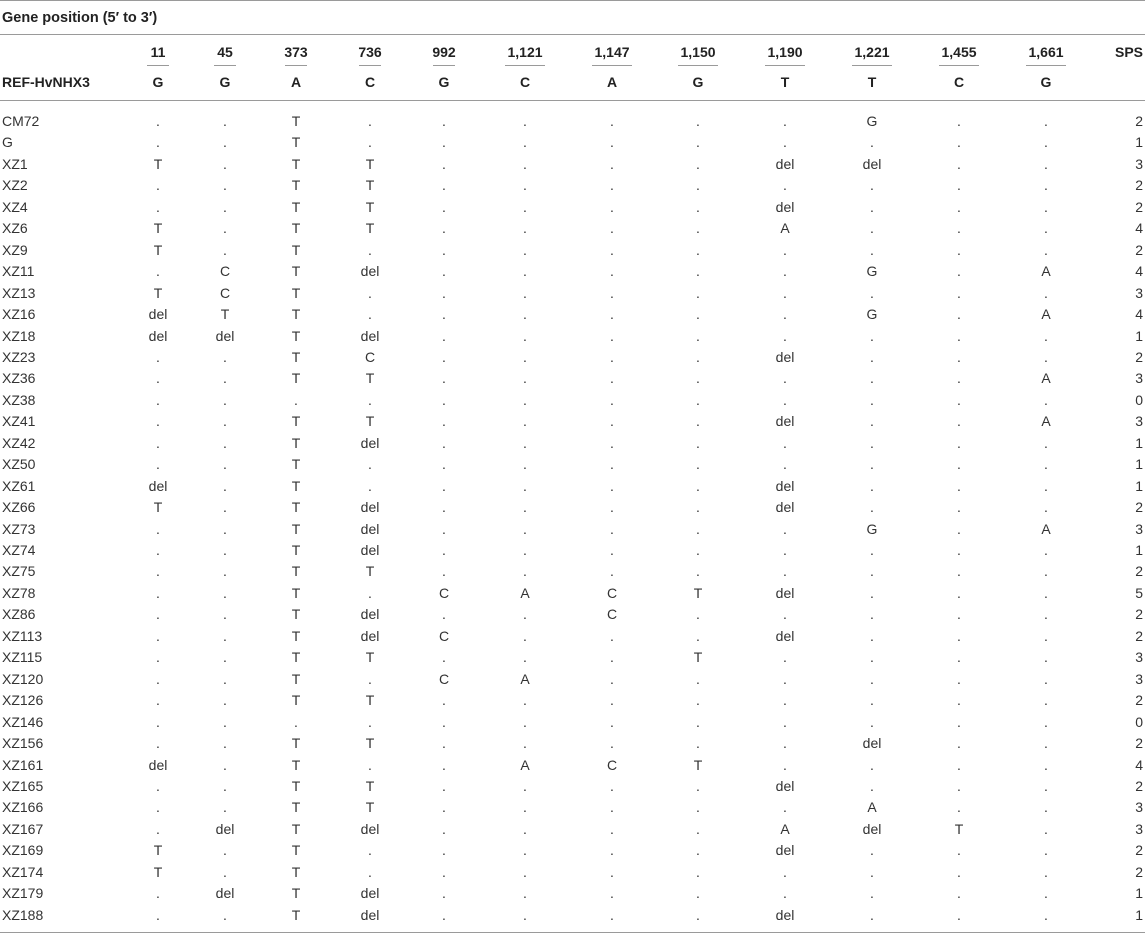 The width and height of the screenshot is (1145, 934). I want to click on accession-name: XZ126, so click(23, 700).